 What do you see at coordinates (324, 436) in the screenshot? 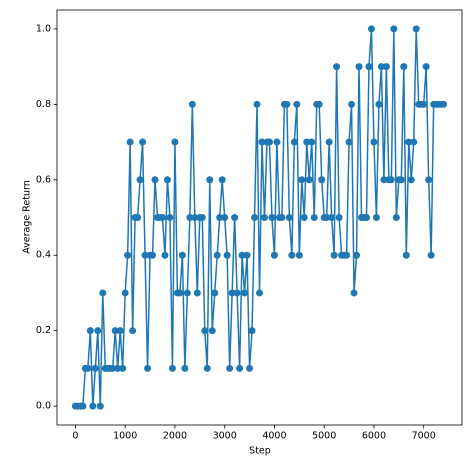
I see `x-tick-label: 5000` at bounding box center [324, 436].